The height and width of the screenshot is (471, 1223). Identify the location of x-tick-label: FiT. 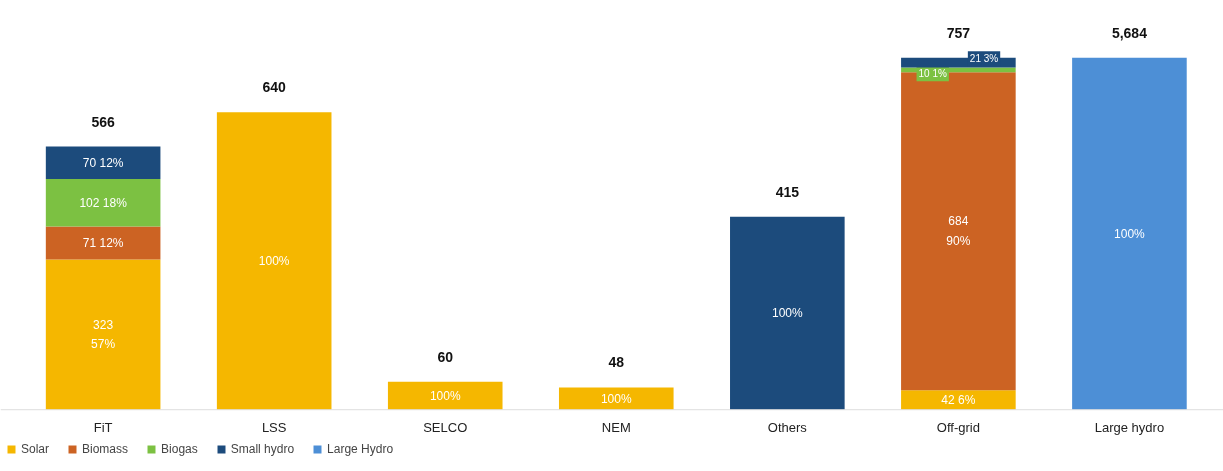
(103, 427).